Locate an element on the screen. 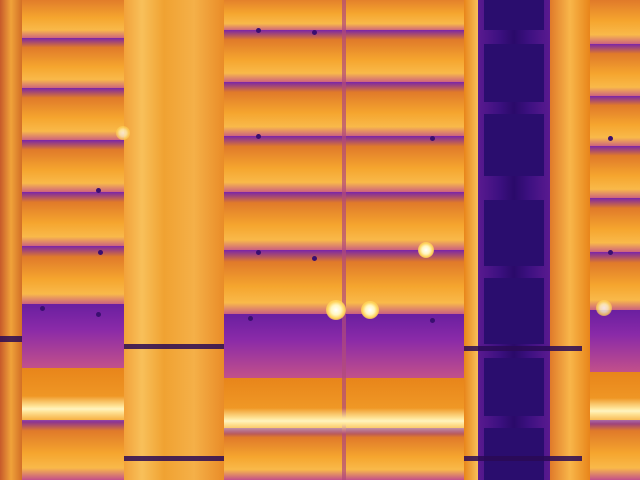 This screenshot has height=480, width=640. hot-band-right is located at coordinates (615, 411).